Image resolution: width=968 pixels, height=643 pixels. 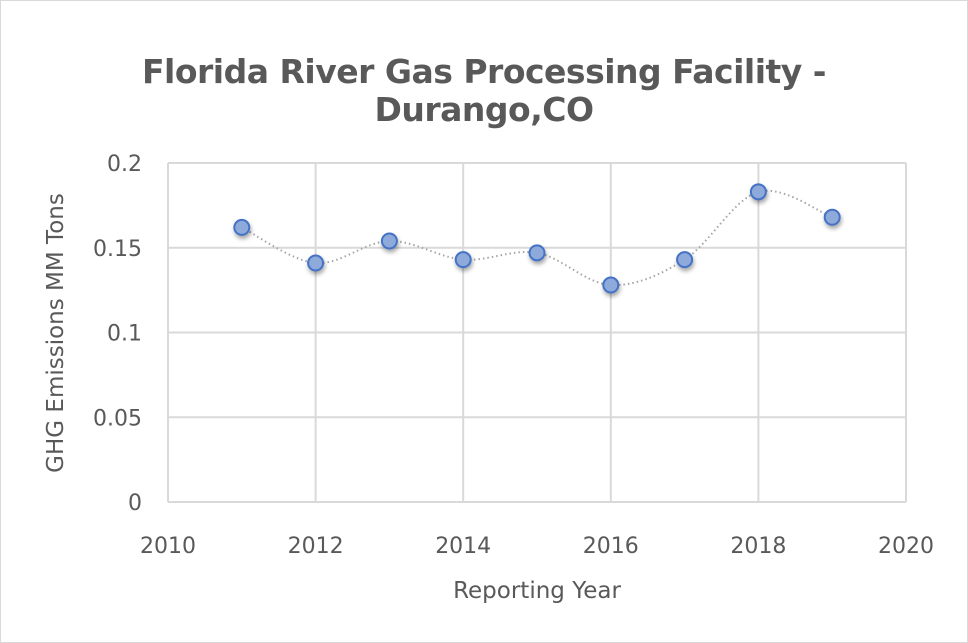 I want to click on chart-title-line2: Durango,CO, so click(x=484, y=109).